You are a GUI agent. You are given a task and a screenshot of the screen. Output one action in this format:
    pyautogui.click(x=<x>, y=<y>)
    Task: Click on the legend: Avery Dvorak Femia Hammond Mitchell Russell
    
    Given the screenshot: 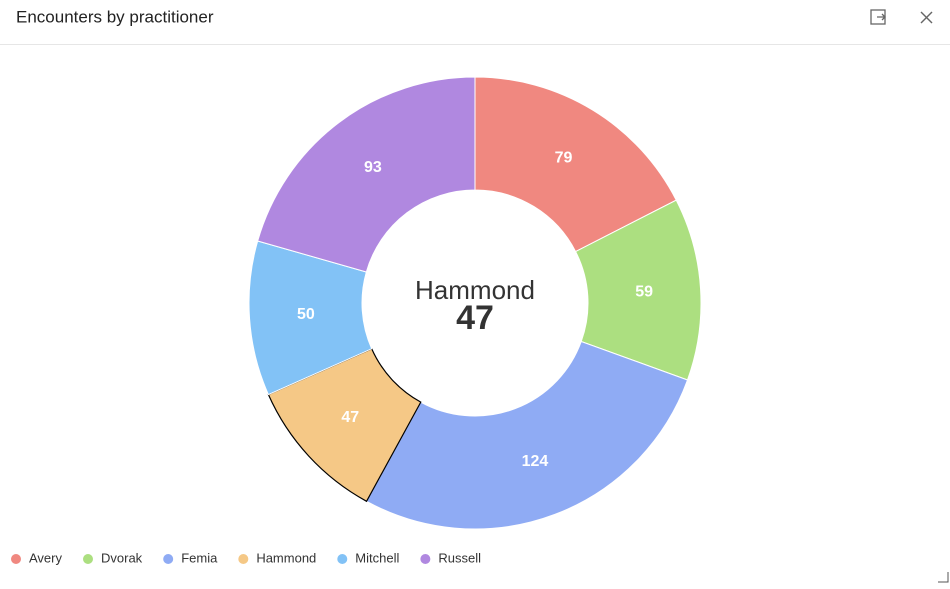 What is the action you would take?
    pyautogui.click(x=246, y=557)
    